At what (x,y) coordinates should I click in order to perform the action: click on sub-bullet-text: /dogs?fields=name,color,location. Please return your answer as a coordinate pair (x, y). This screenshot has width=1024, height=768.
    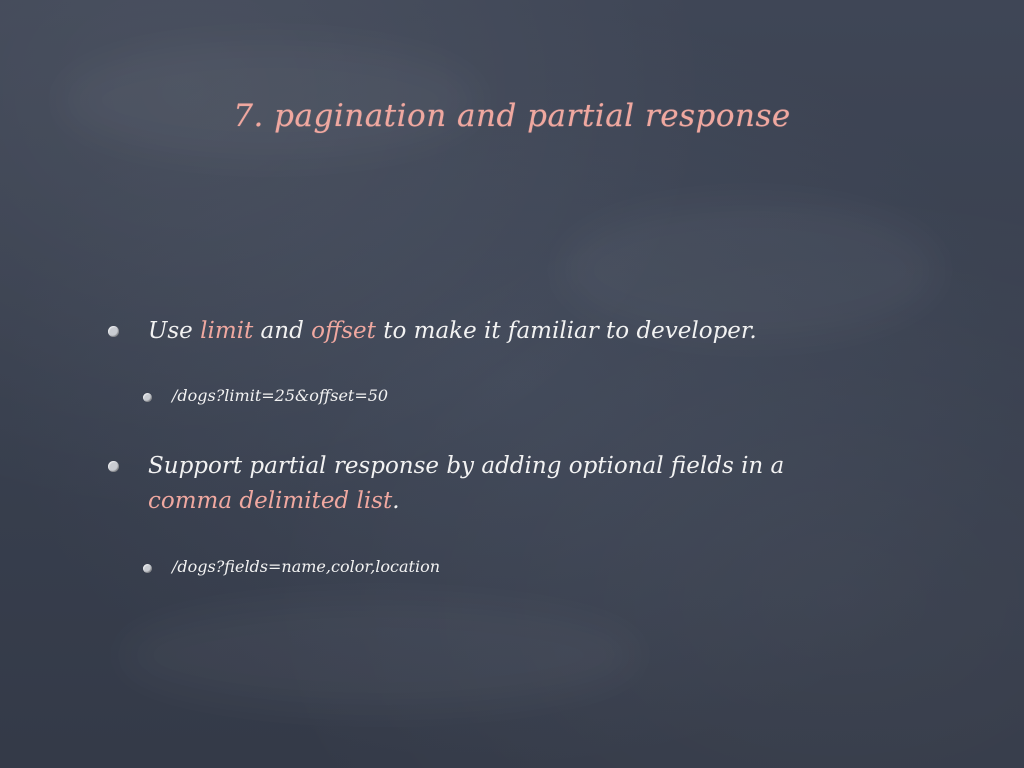
    Looking at the image, I should click on (306, 566).